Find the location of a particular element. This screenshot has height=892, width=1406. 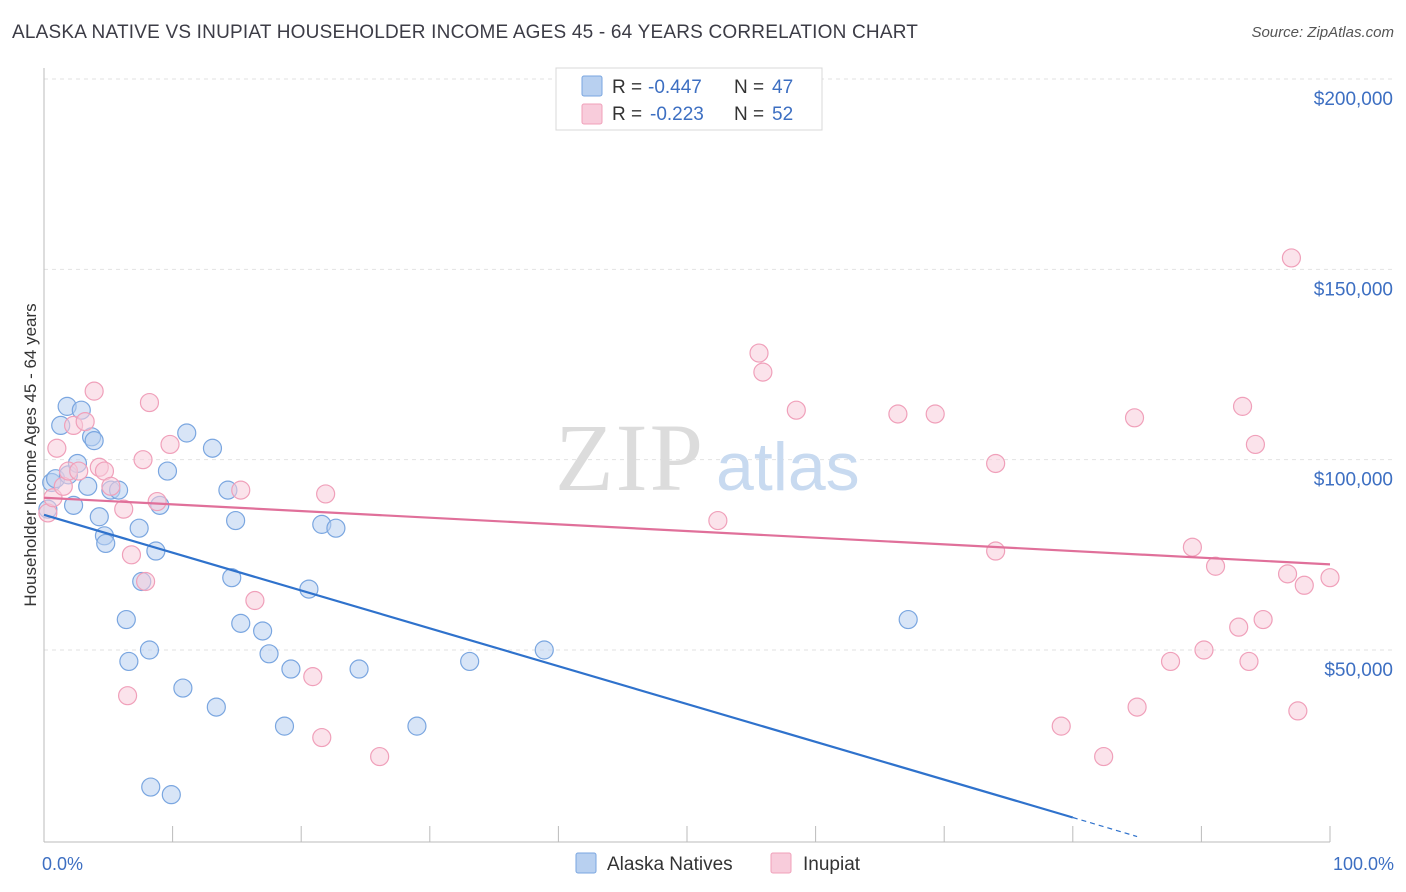

x-tick-label-1: 100.0% is located at coordinates (1363, 864).